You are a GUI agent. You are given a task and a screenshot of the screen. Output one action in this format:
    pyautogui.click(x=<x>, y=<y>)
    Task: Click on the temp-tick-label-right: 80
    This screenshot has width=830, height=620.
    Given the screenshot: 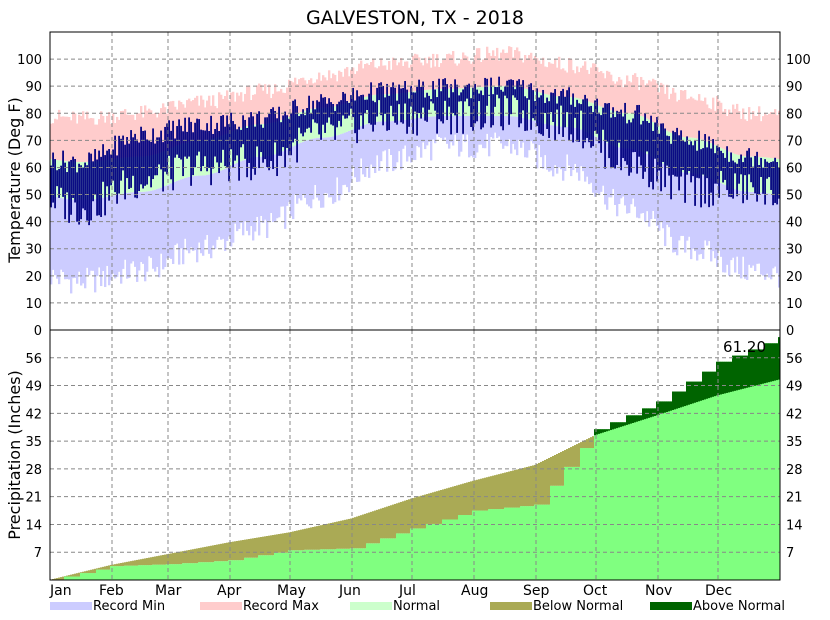 What is the action you would take?
    pyautogui.click(x=794, y=114)
    